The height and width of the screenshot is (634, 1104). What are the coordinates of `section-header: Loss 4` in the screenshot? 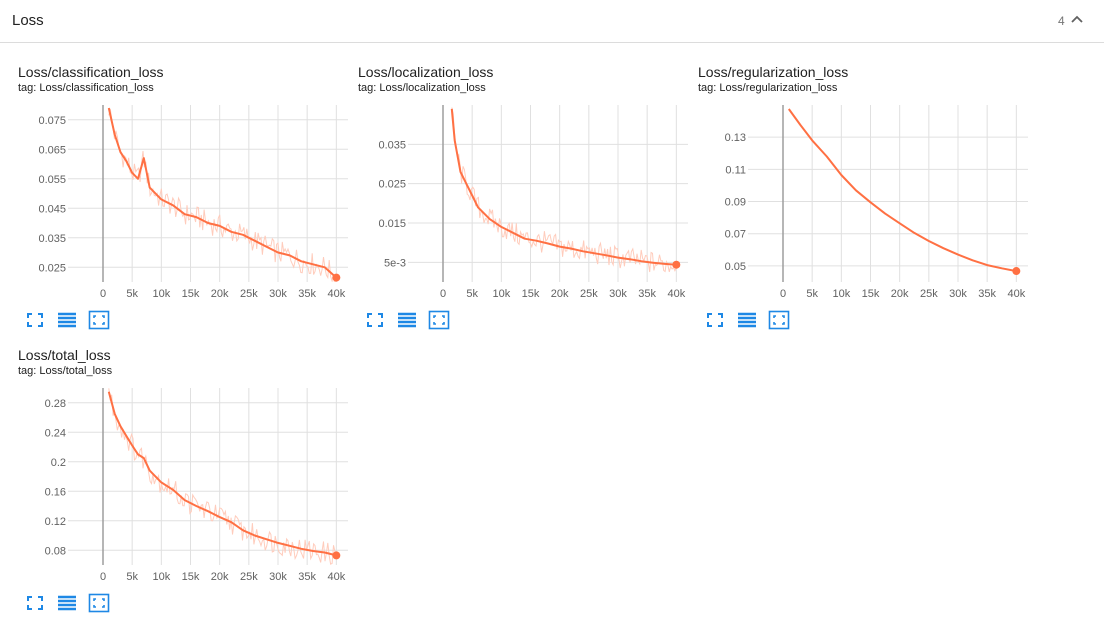 It's located at (552, 21).